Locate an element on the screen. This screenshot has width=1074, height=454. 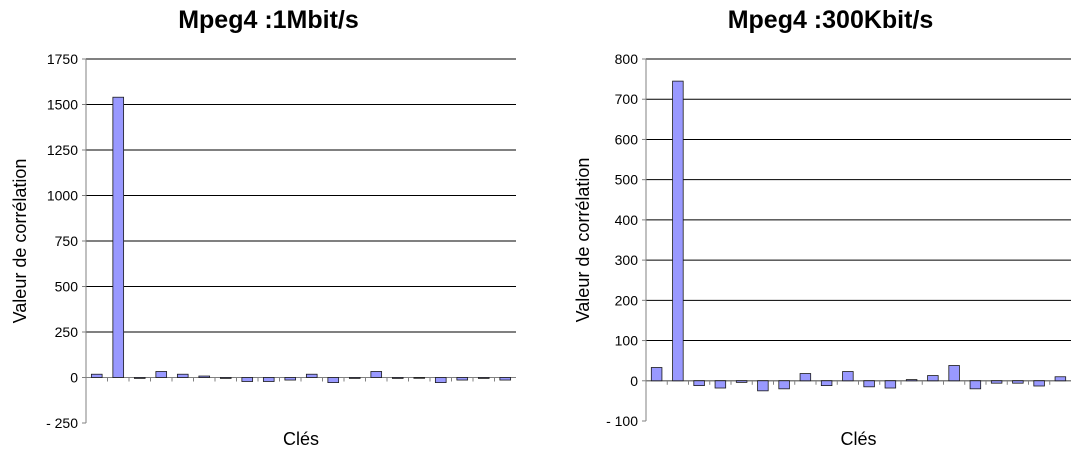
y-tick-label: 400 is located at coordinates (627, 220).